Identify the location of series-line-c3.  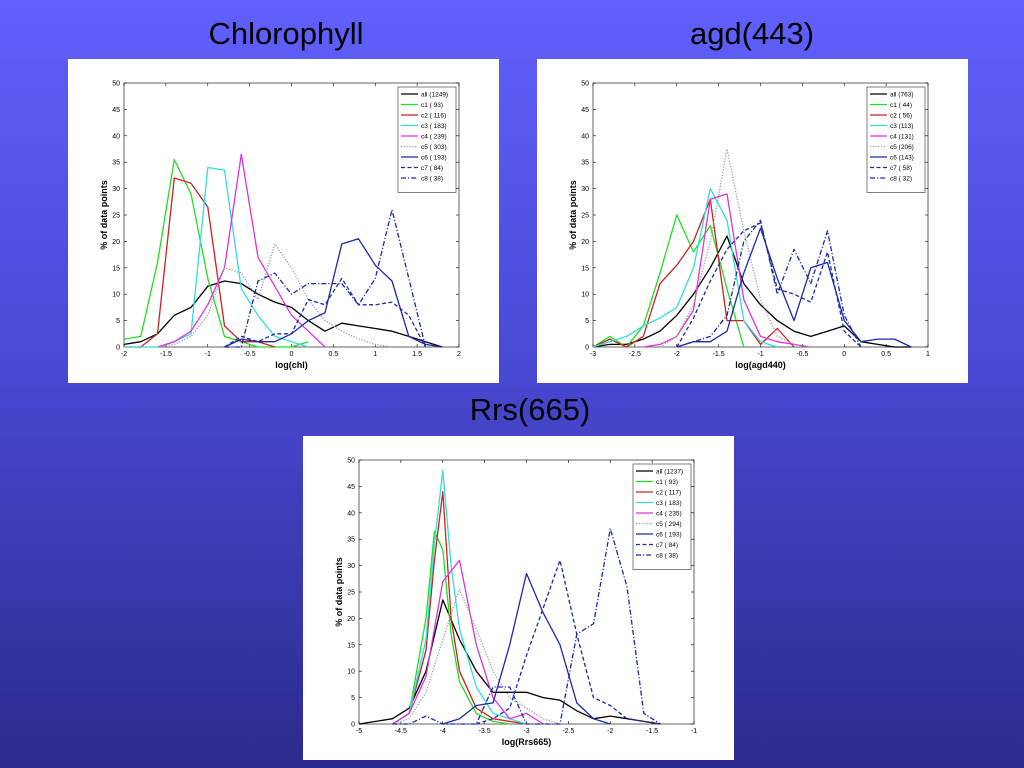
(216, 257).